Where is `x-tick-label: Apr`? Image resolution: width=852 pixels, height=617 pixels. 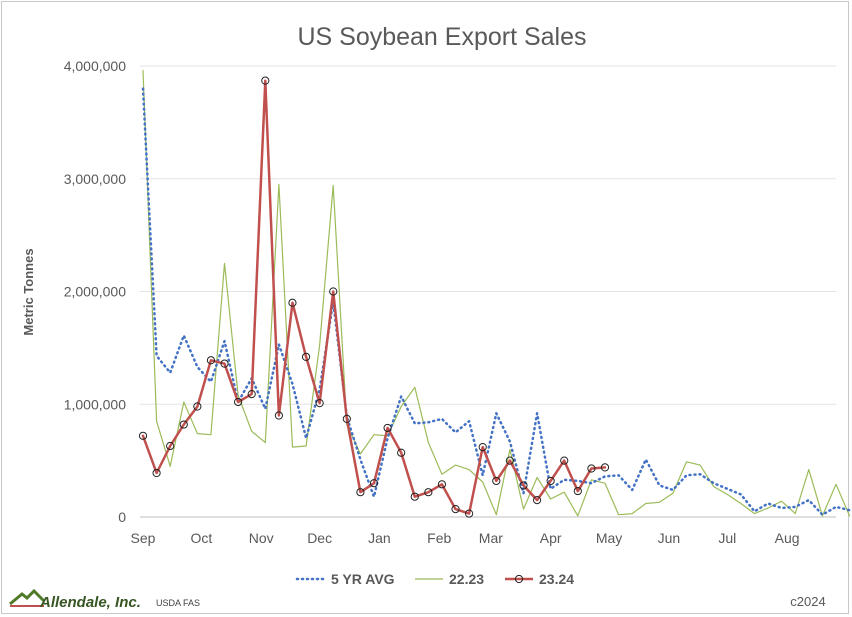 x-tick-label: Apr is located at coordinates (551, 538).